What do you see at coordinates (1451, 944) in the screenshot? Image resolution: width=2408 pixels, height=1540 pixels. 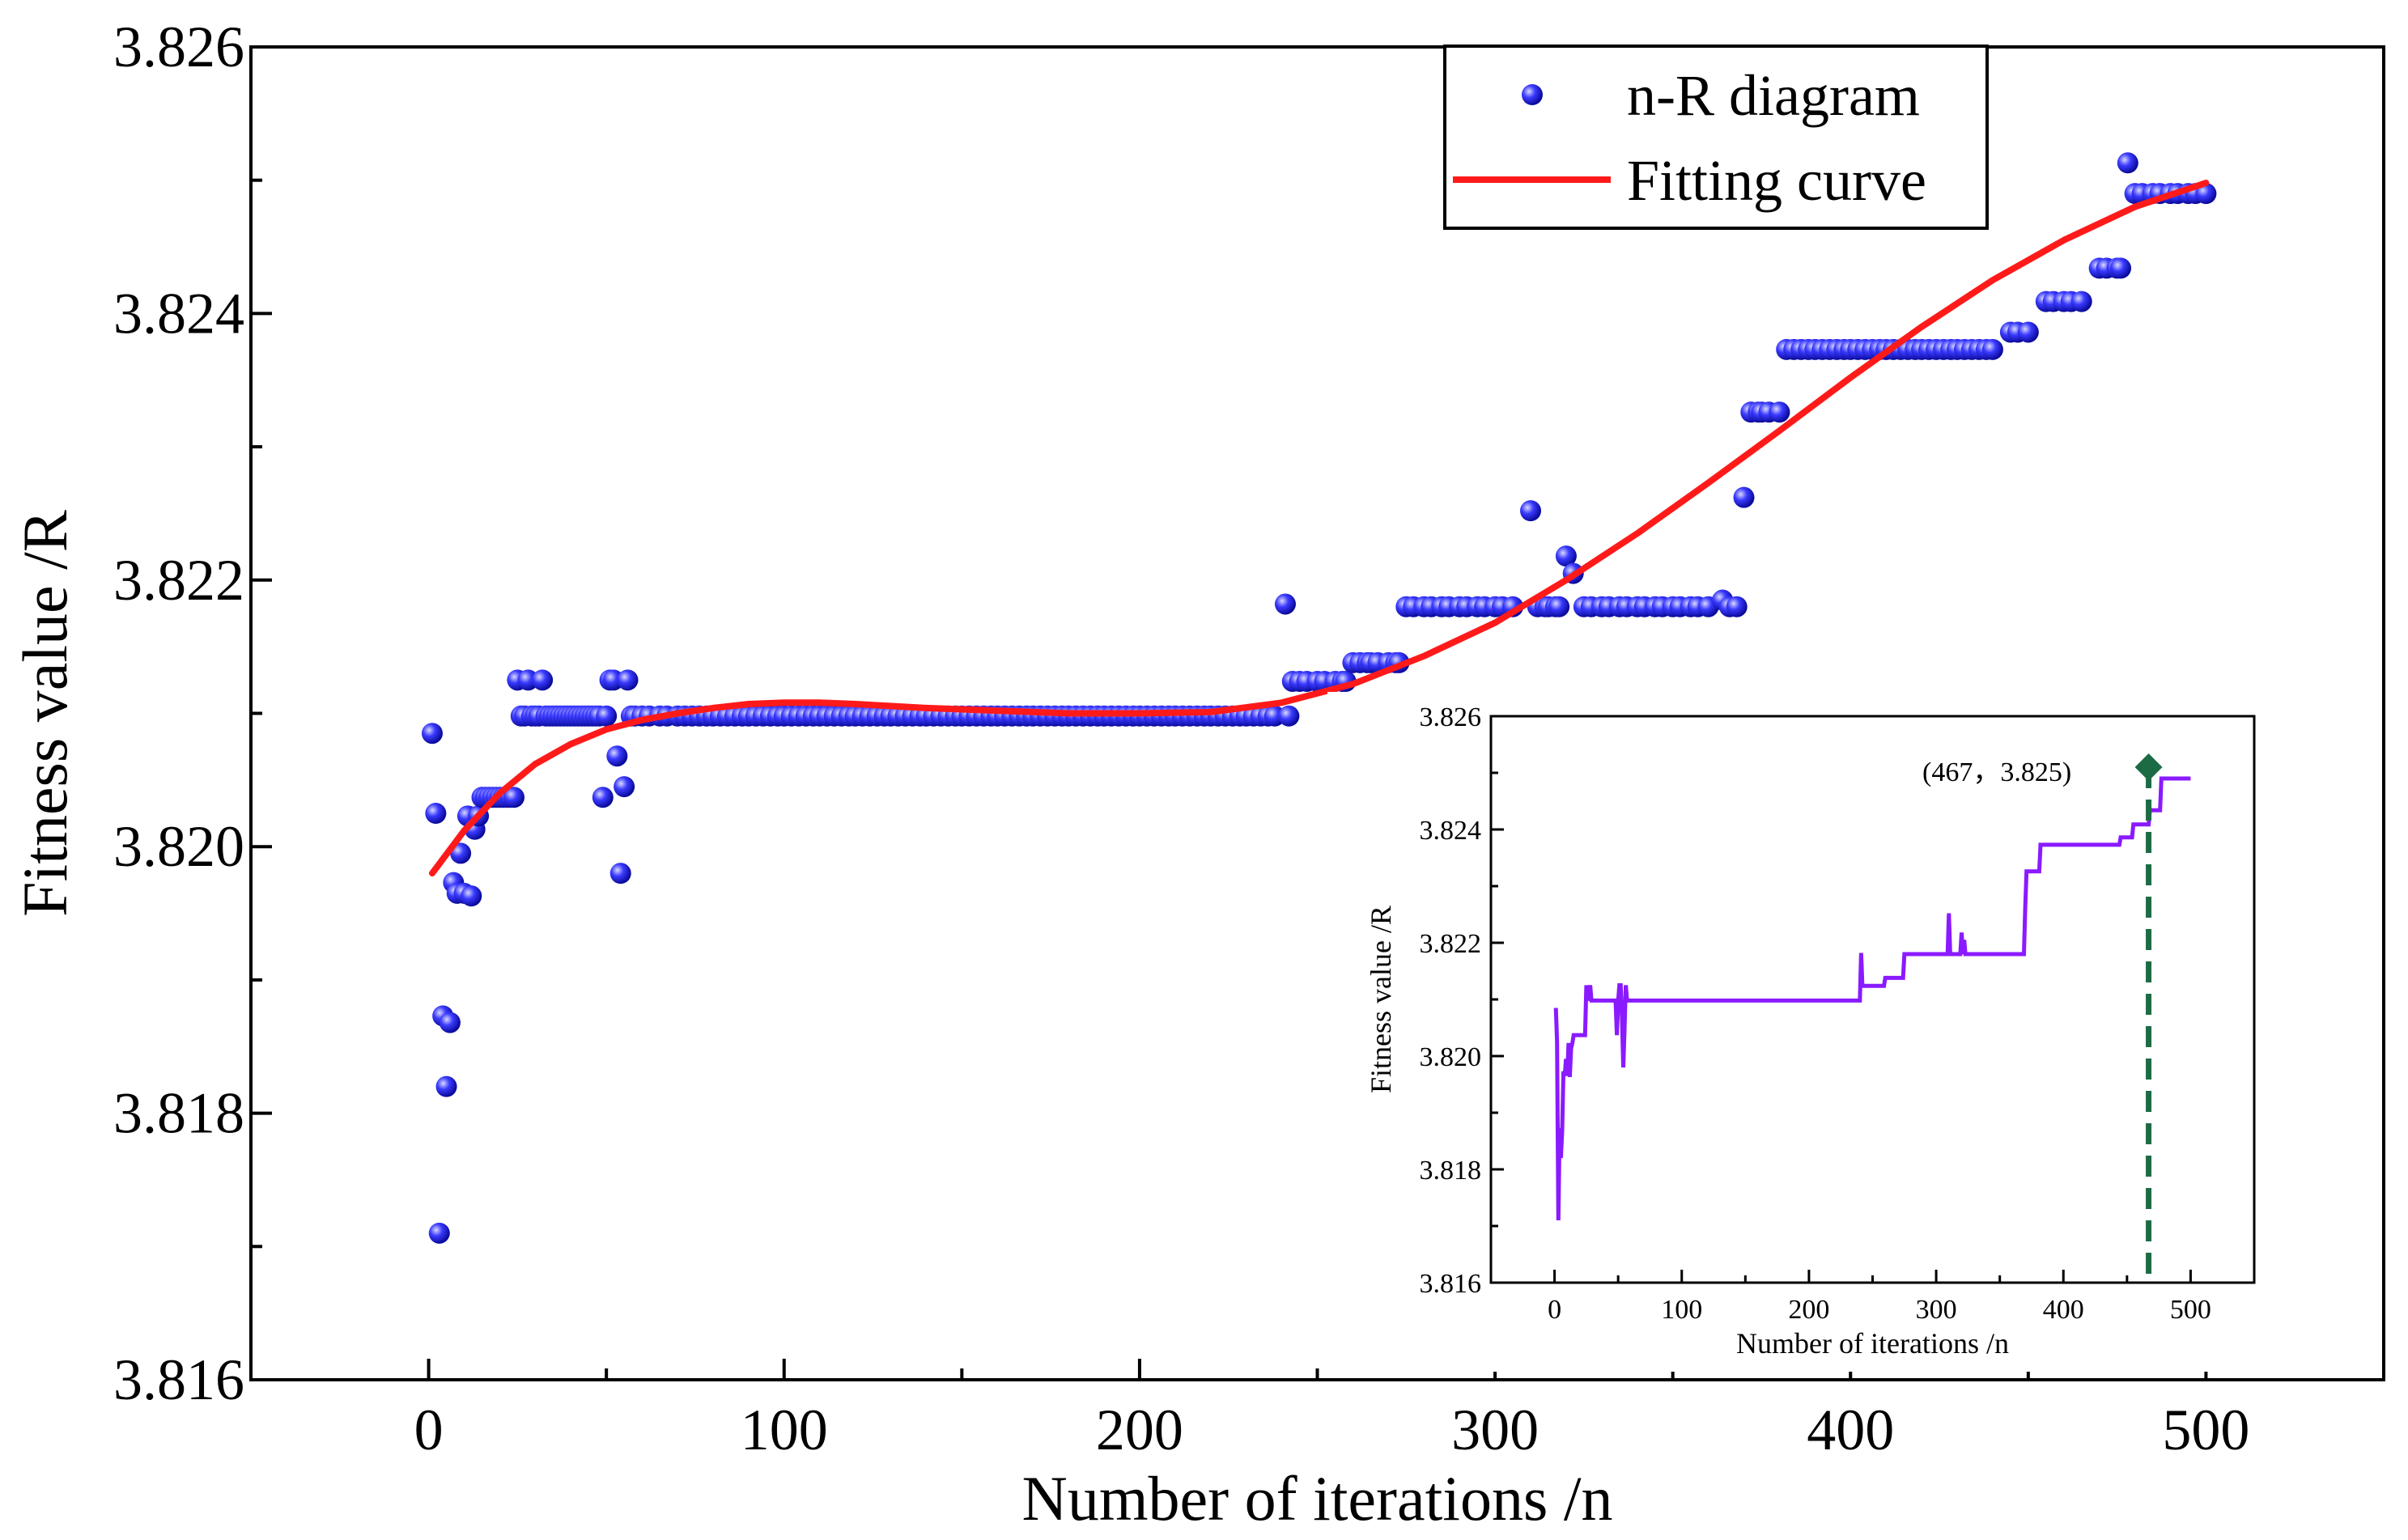 I see `inset-y-tick-label: 3.822` at bounding box center [1451, 944].